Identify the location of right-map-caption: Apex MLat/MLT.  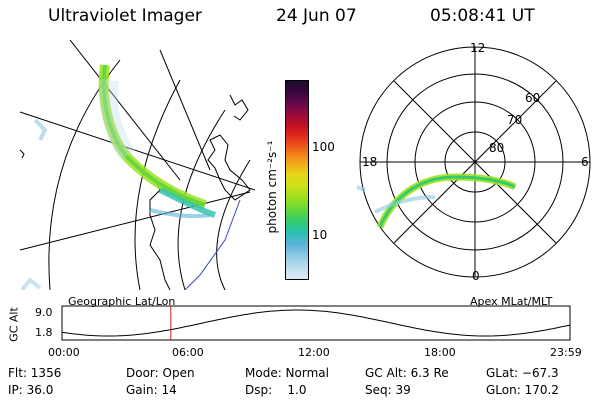
(511, 301).